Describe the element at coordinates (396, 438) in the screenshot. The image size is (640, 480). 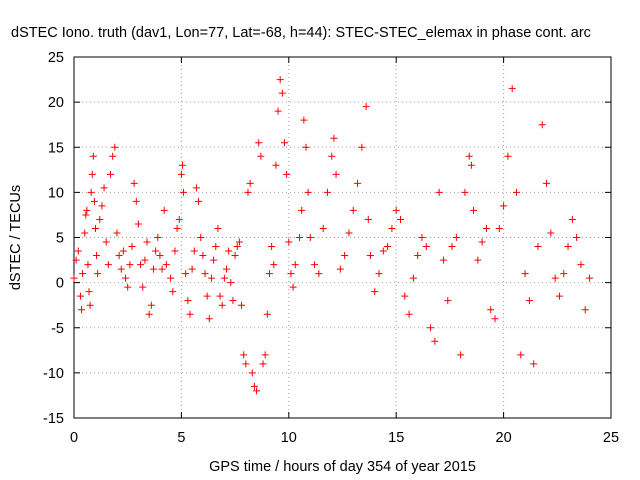
I see `x-tick-label: 15` at that location.